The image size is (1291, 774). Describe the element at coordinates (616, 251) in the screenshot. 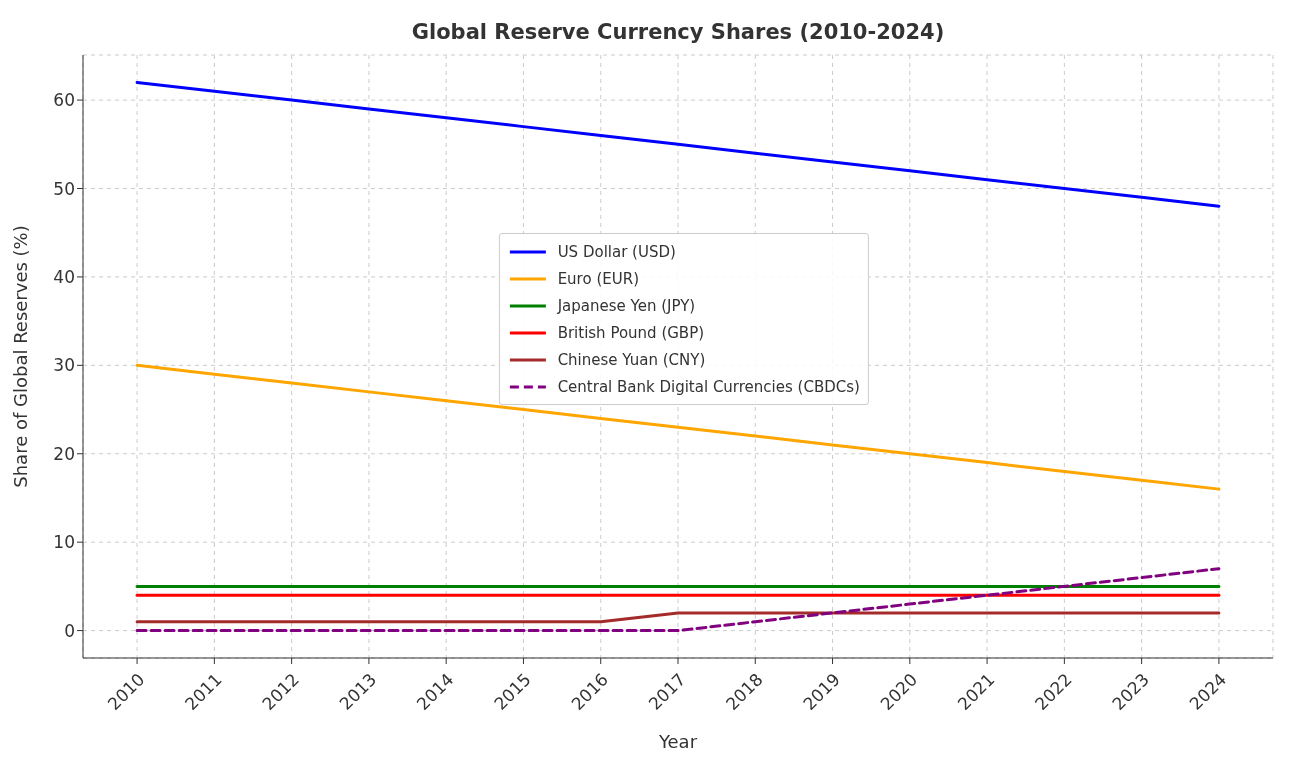

I see `legend-label: US Dollar (USD)` at that location.